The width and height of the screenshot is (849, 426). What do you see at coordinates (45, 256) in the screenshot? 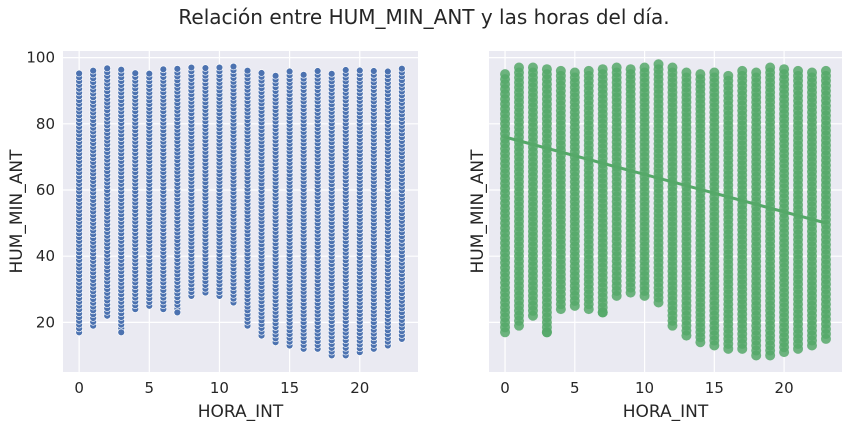
I see `y-tick-label: 40` at bounding box center [45, 256].